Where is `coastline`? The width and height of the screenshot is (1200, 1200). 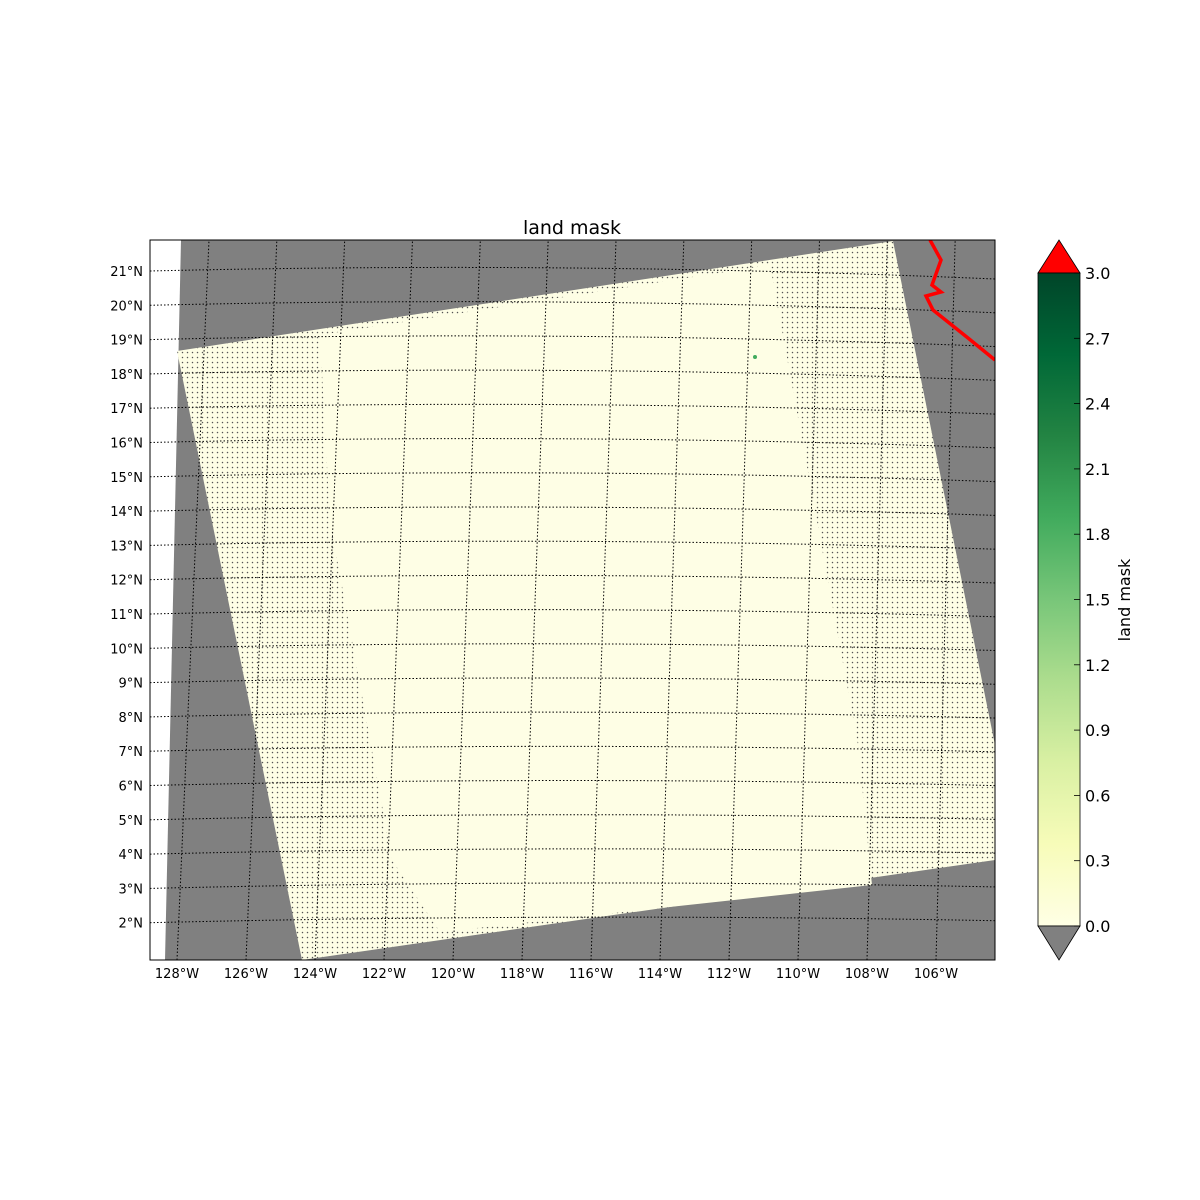 coastline is located at coordinates (959, 301).